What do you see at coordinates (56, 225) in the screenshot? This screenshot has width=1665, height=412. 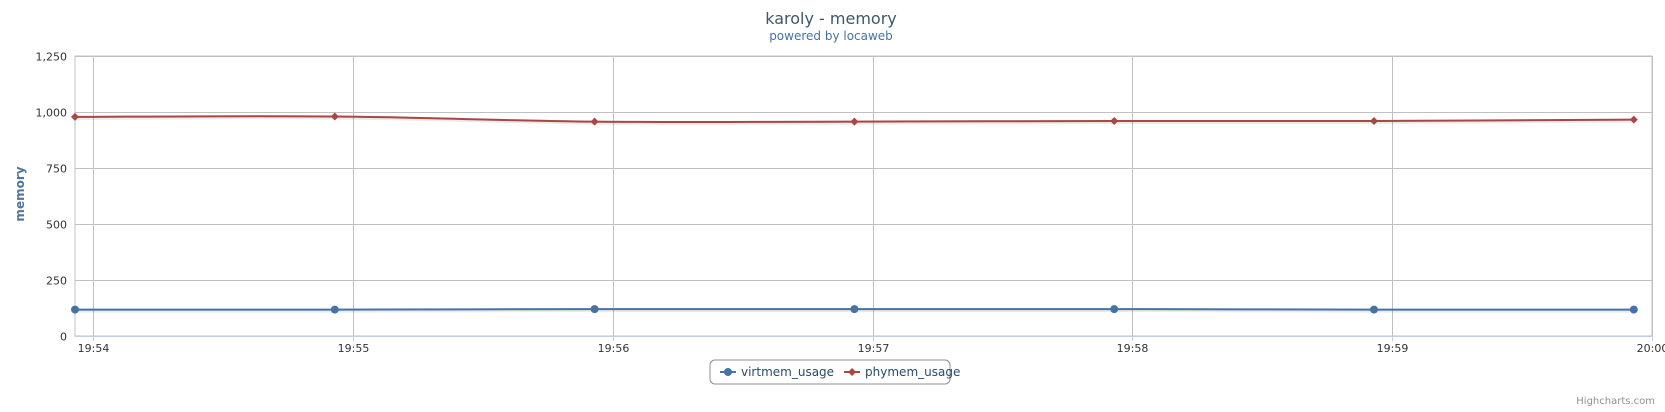 I see `y-tick-label: 500` at bounding box center [56, 225].